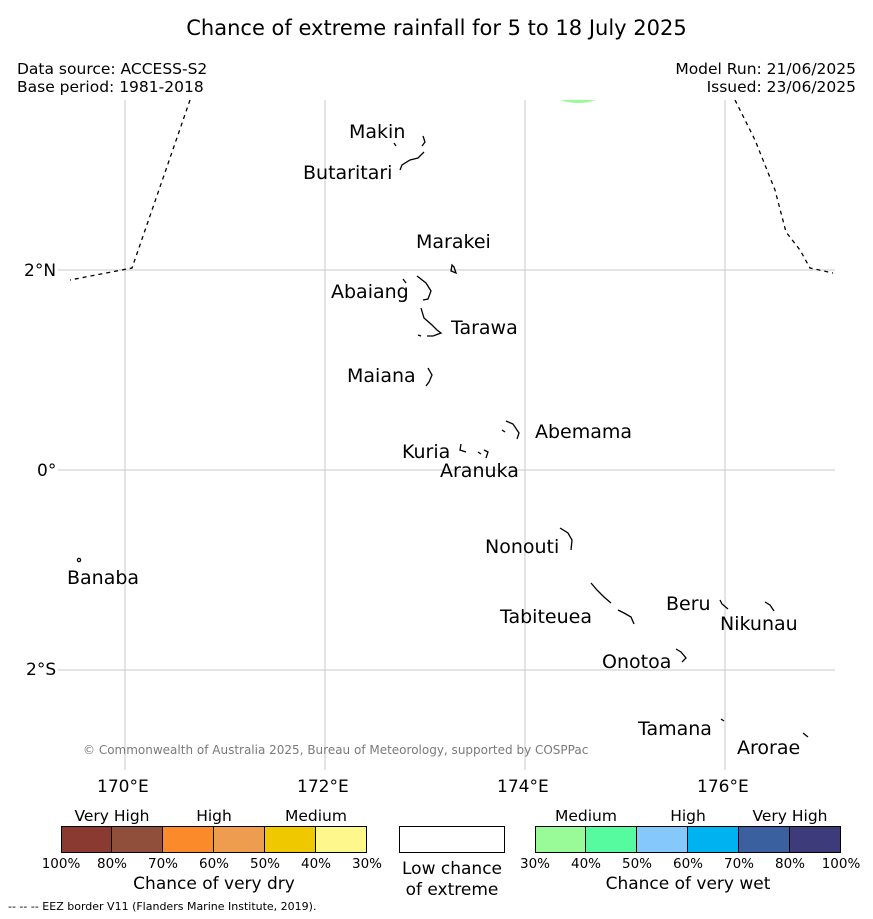  I want to click on island-arorae, so click(805, 735).